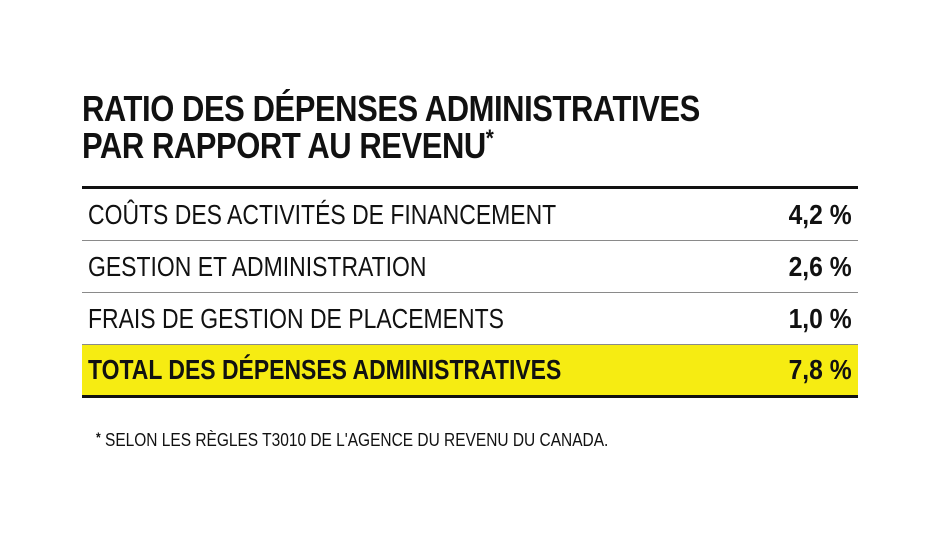 This screenshot has height=534, width=950. Describe the element at coordinates (322, 214) in the screenshot. I see `row-label: COÛTS DES ACTIVITÉS DE FINANCEMENT` at that location.